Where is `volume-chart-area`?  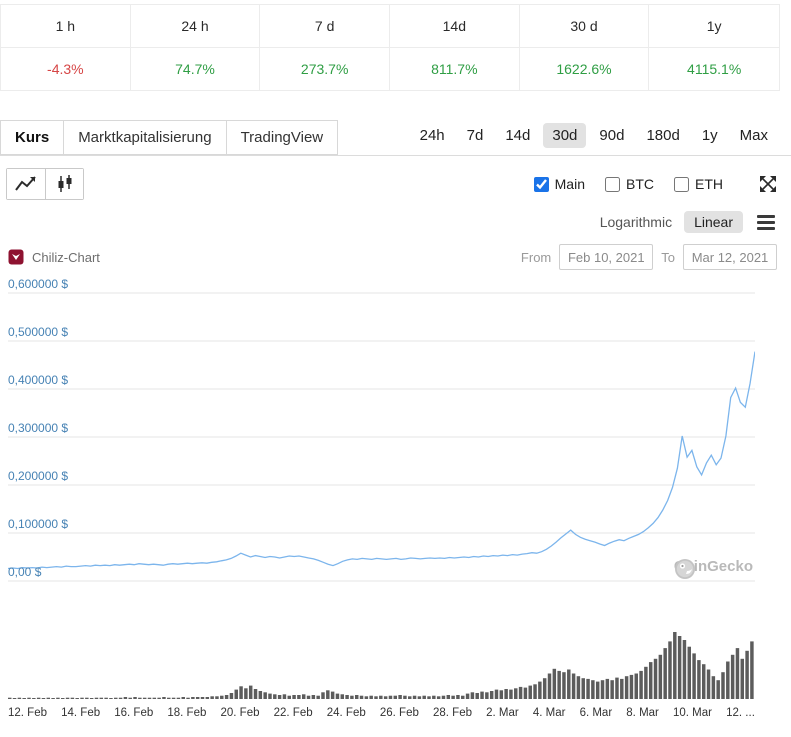
volume-chart-area is located at coordinates (381, 664).